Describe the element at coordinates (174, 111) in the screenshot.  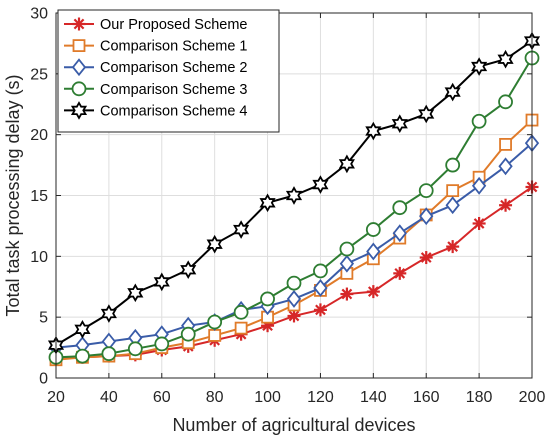
I see `legend-label: Comparison Scheme 4` at that location.